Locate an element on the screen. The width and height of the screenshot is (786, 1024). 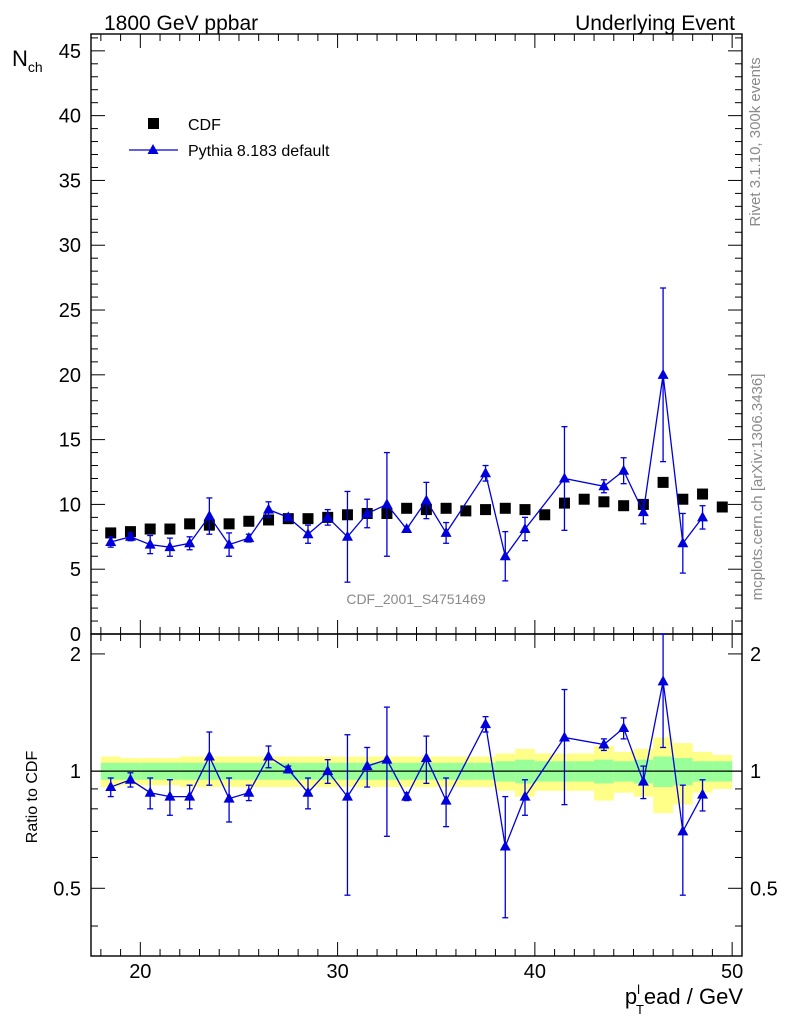
main-y-label-subscript: ch is located at coordinates (35, 67).